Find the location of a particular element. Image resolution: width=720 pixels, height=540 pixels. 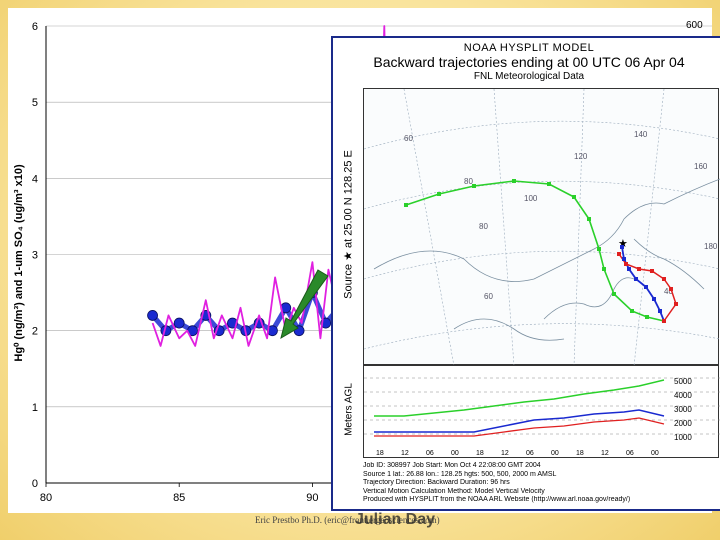

y-tick-label: 0 is located at coordinates (35, 484).